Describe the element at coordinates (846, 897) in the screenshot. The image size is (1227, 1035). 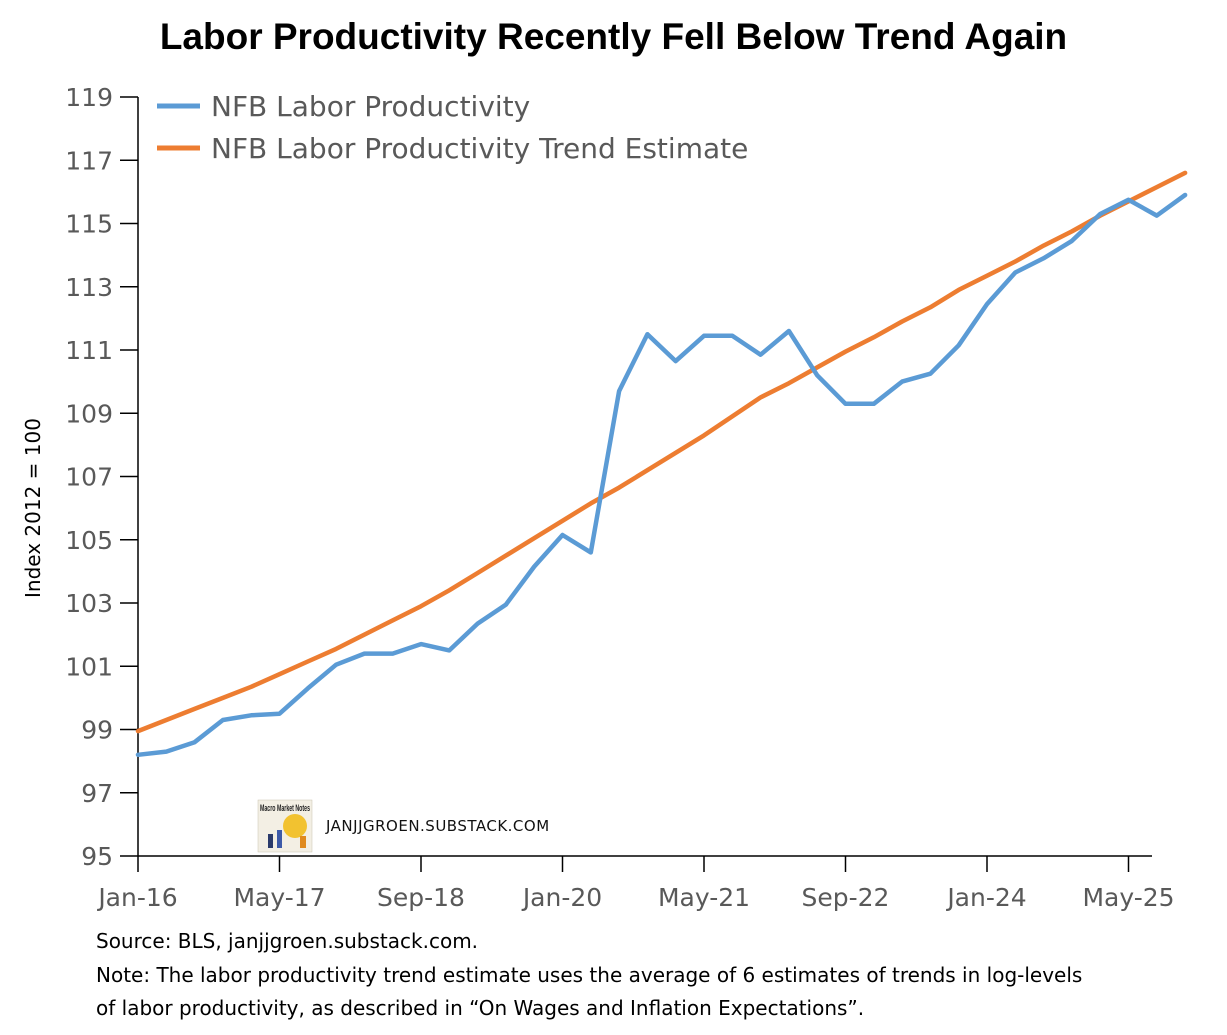
I see `x-tick-label: Sep-22` at that location.